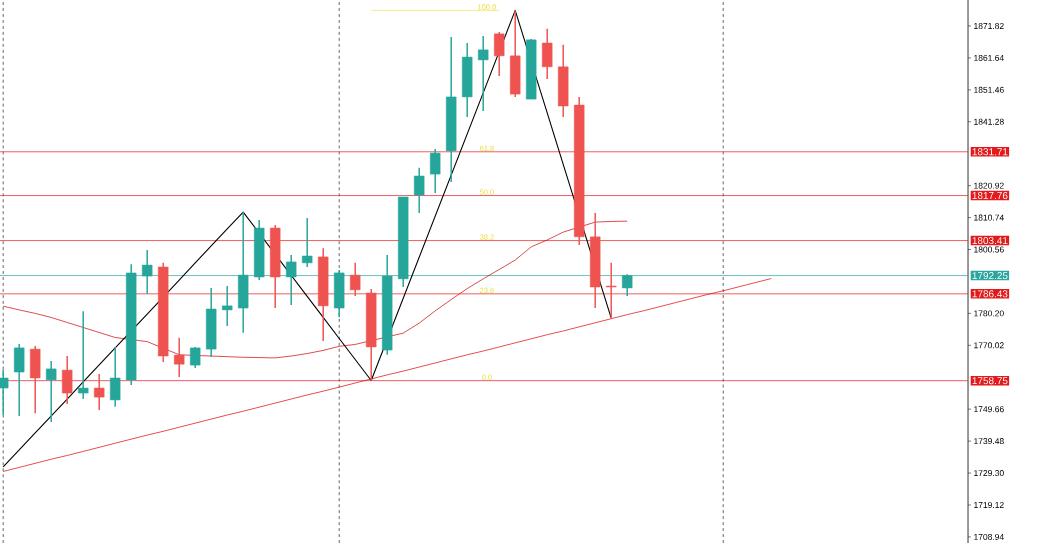 This screenshot has width=1039, height=543. I want to click on y-tick-label: 1871.82, so click(989, 25).